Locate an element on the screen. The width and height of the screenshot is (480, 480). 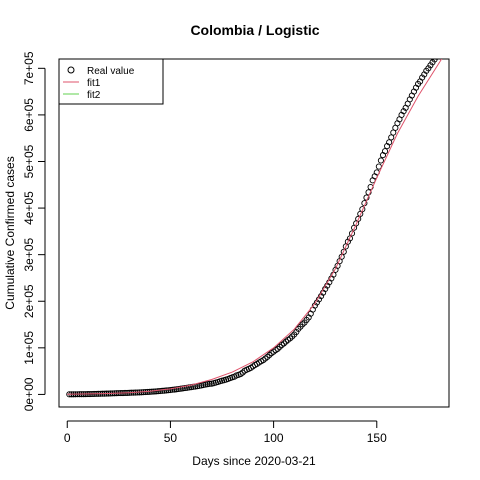
y-tick-label: 5e+05 is located at coordinates (29, 161).